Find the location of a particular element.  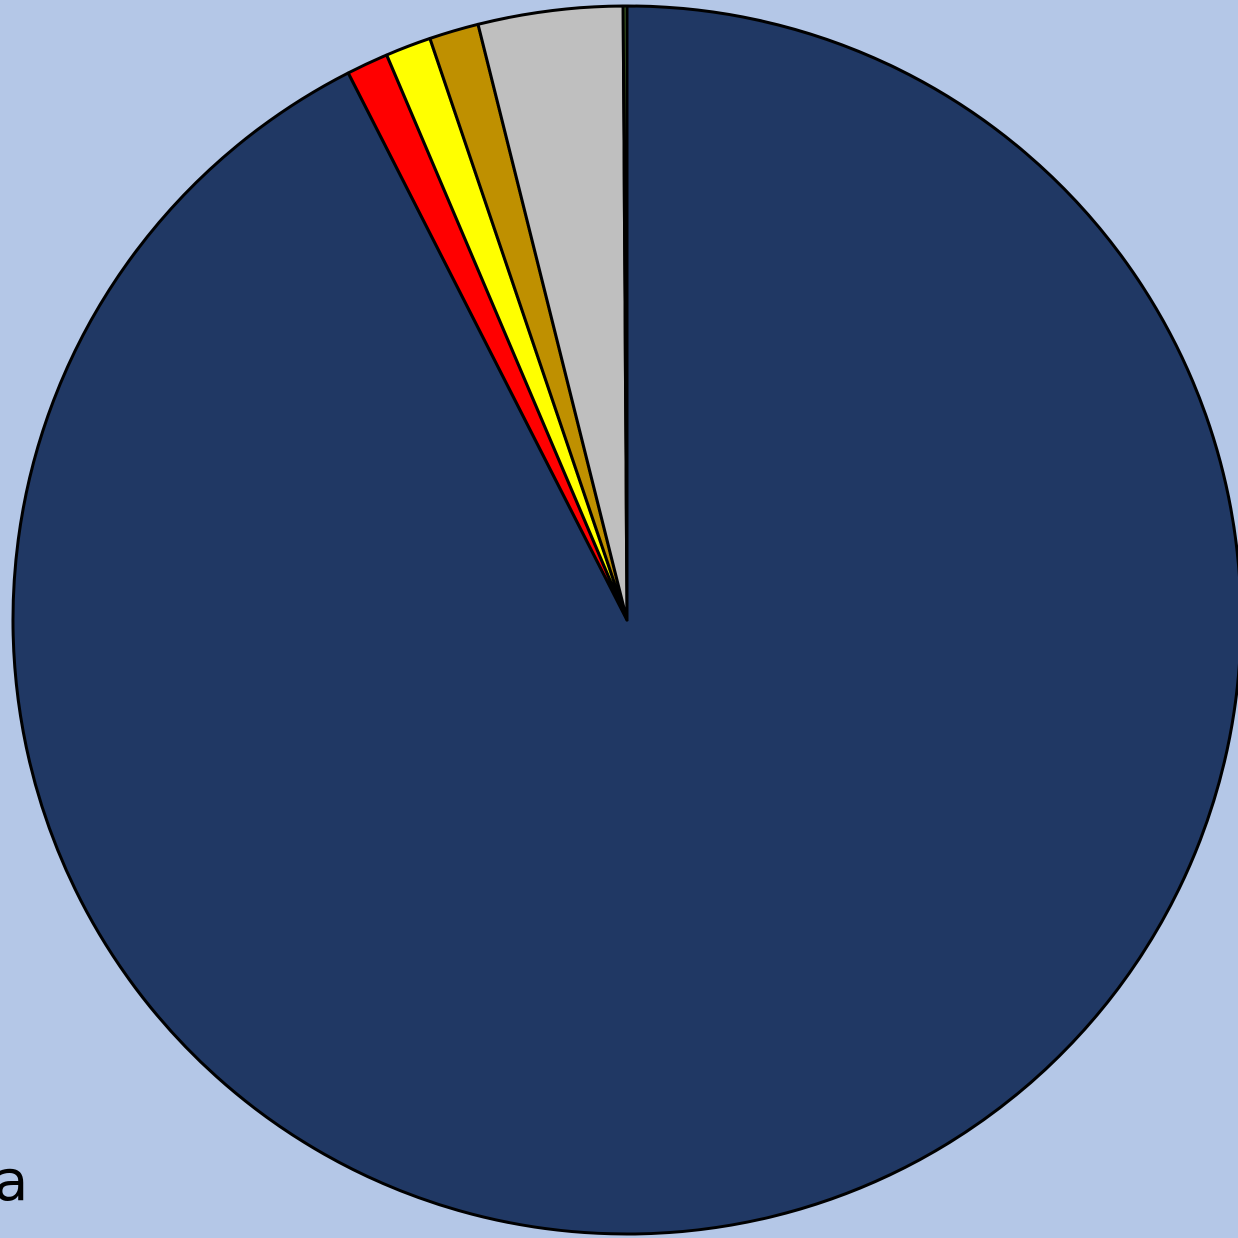

annotation: a is located at coordinates (14, 1181).